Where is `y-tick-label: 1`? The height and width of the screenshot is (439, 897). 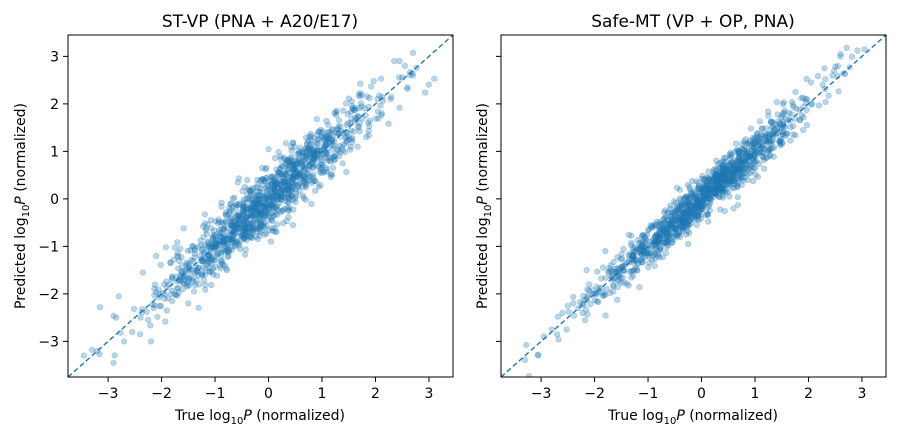
y-tick-label: 1 is located at coordinates (54, 152).